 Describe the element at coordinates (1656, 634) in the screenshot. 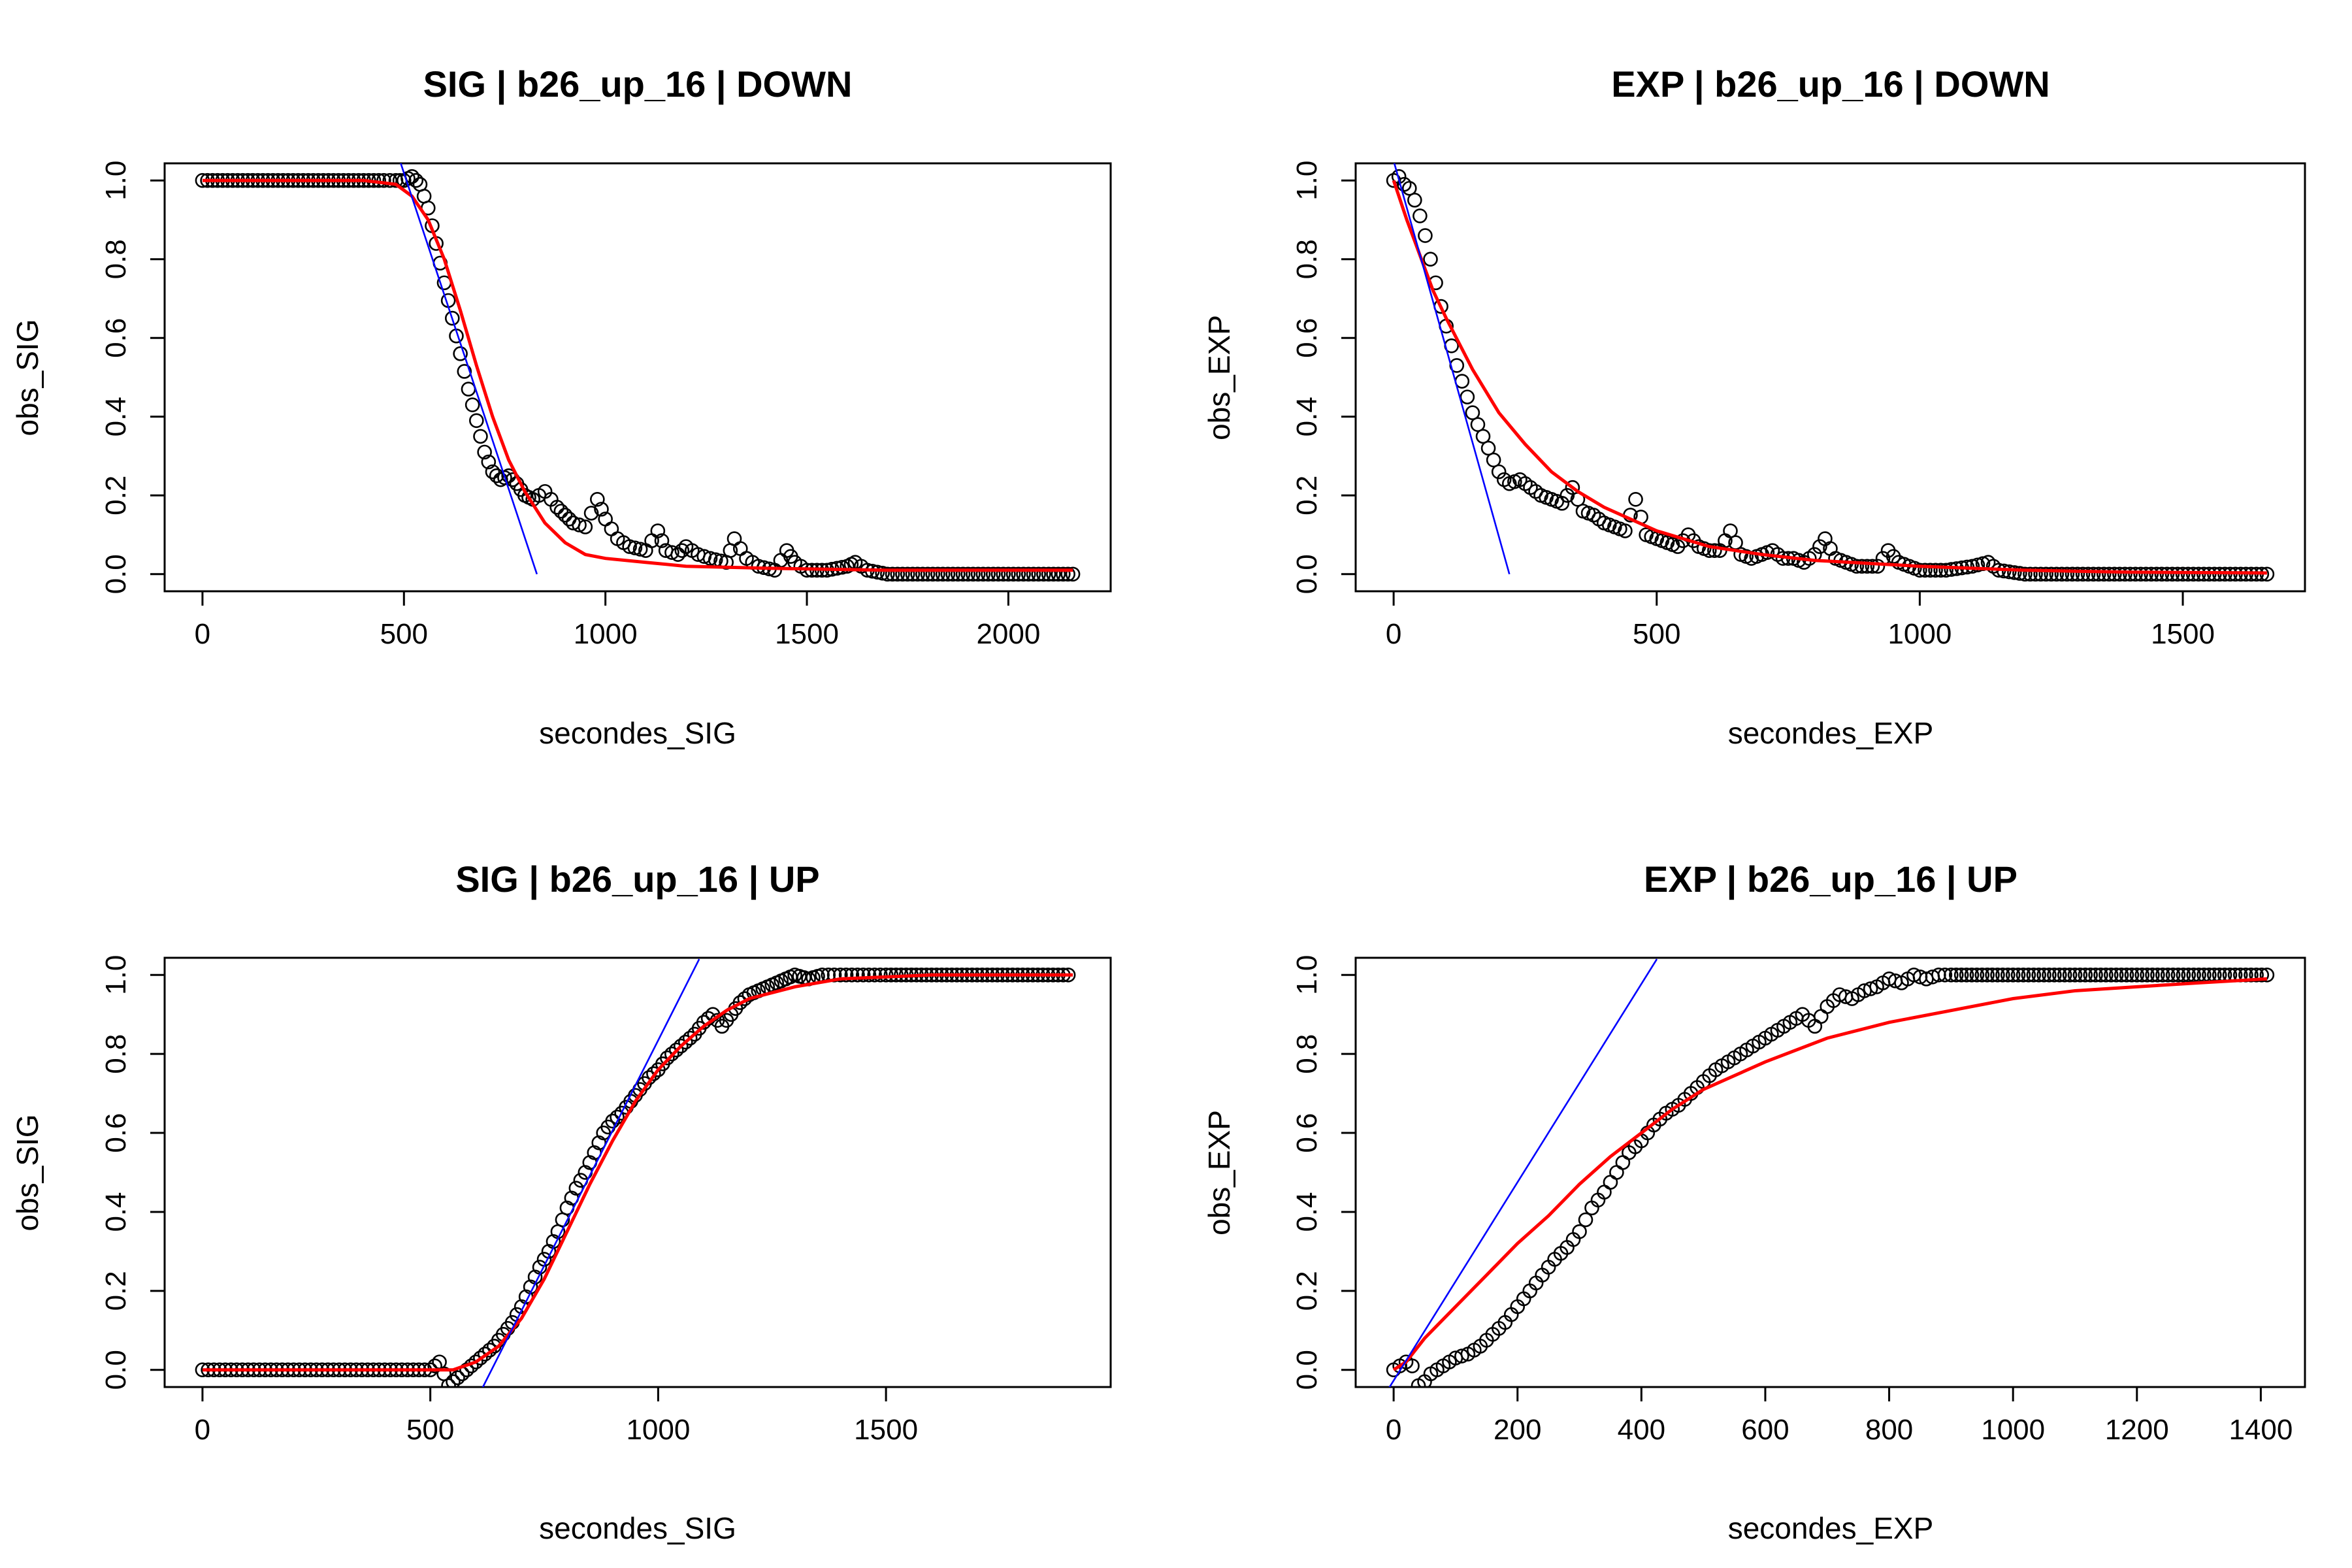

I see `x-tick-label: 500` at that location.